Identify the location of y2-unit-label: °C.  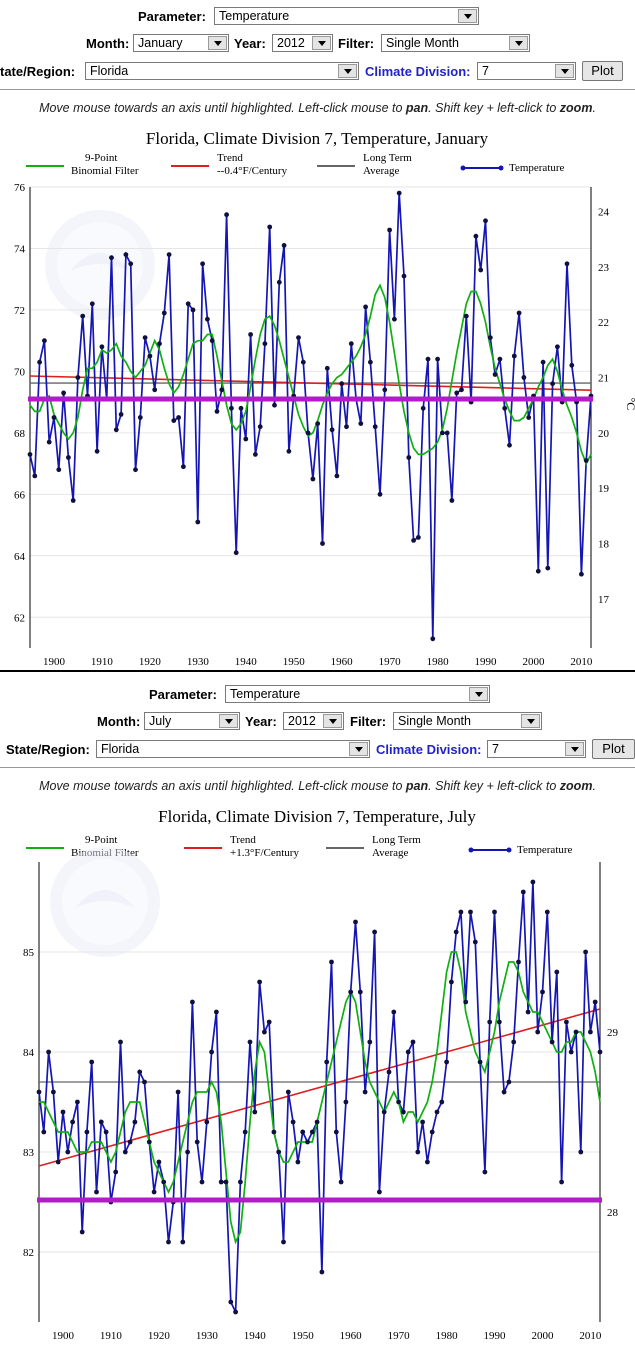
(629, 404).